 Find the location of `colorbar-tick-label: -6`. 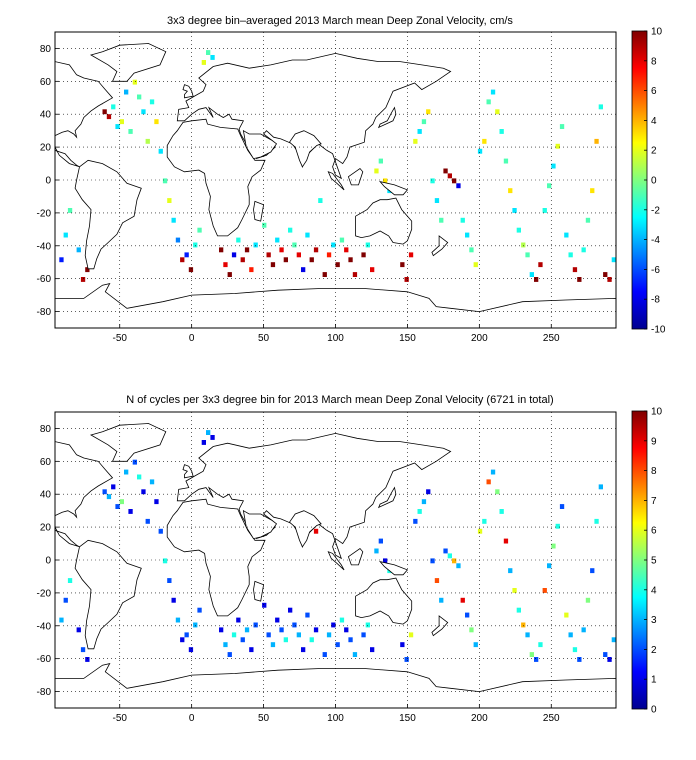

colorbar-tick-label: -6 is located at coordinates (655, 270).